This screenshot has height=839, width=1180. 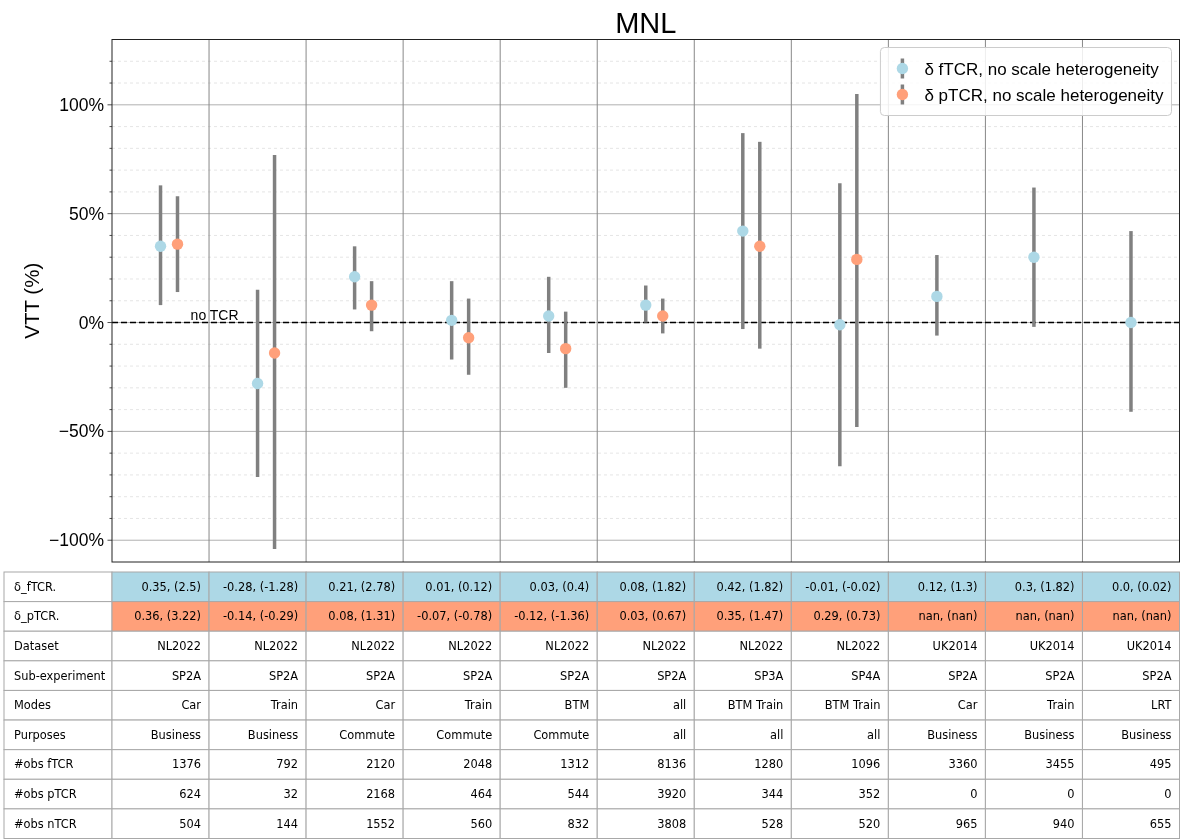 What do you see at coordinates (81, 104) in the screenshot?
I see `y-tick-label: 100%` at bounding box center [81, 104].